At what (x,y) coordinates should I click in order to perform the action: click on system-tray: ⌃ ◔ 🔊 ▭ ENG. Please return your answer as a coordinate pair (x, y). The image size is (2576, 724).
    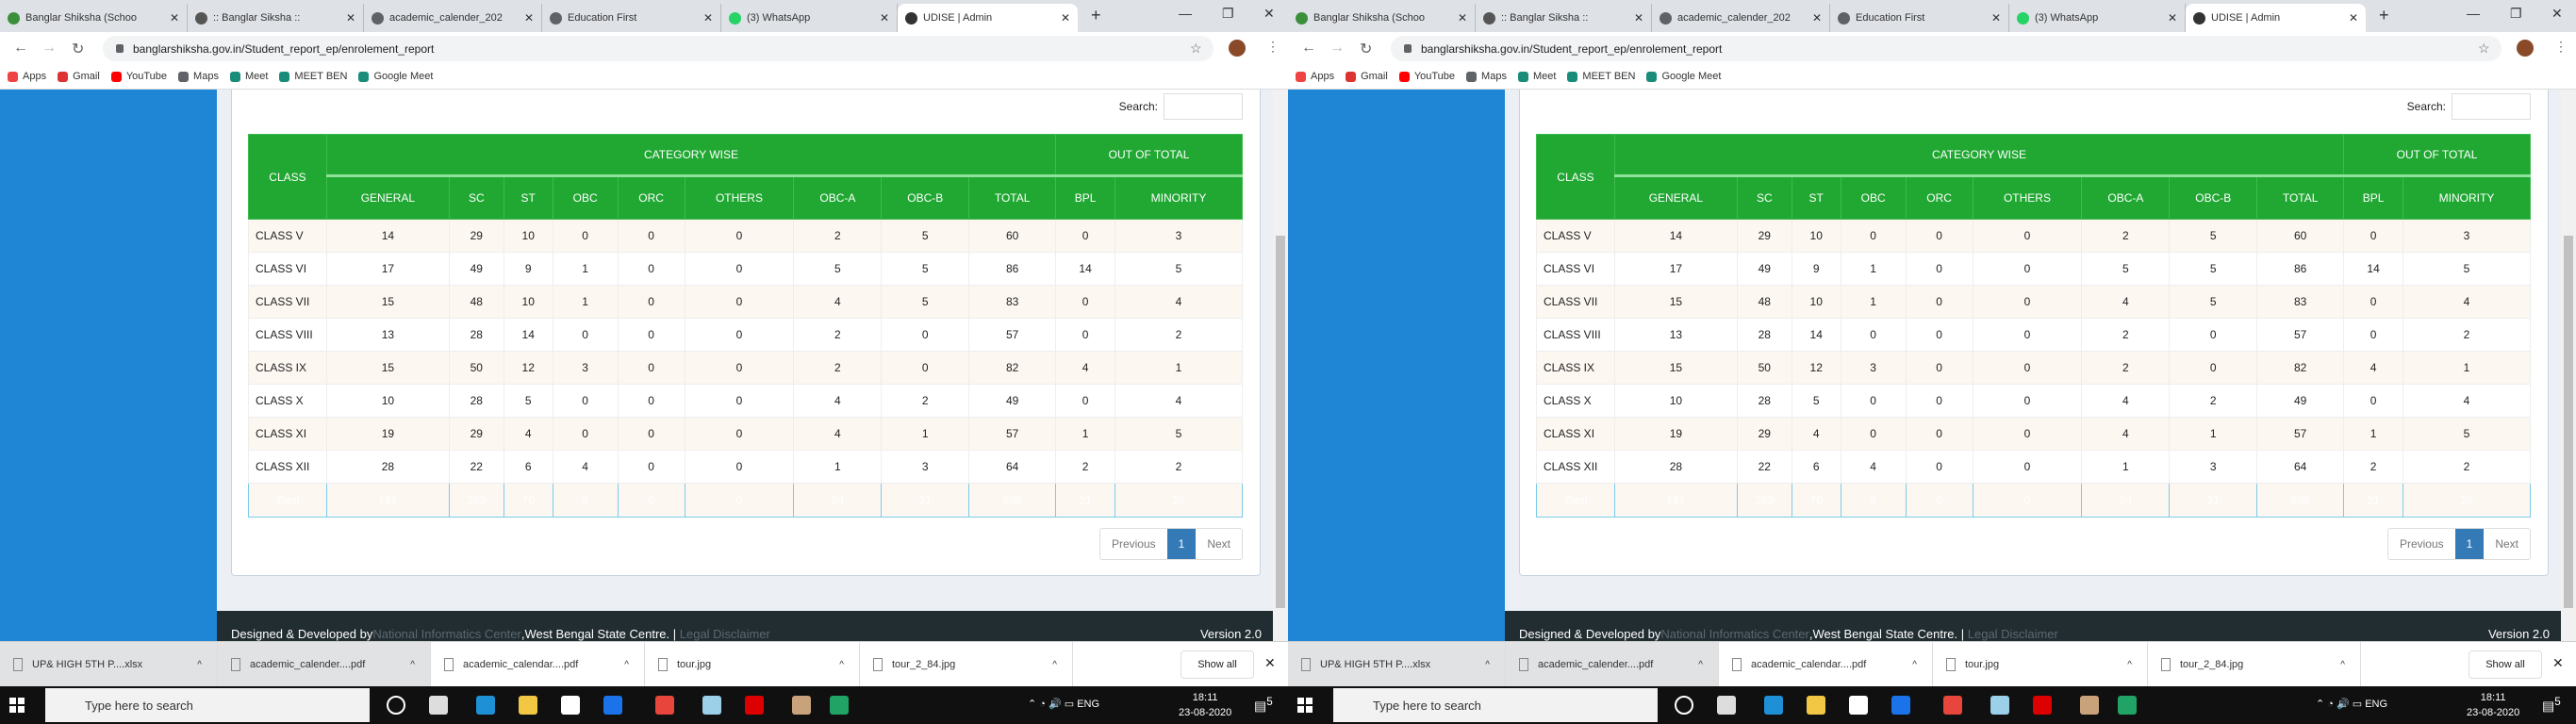
    Looking at the image, I should click on (1064, 704).